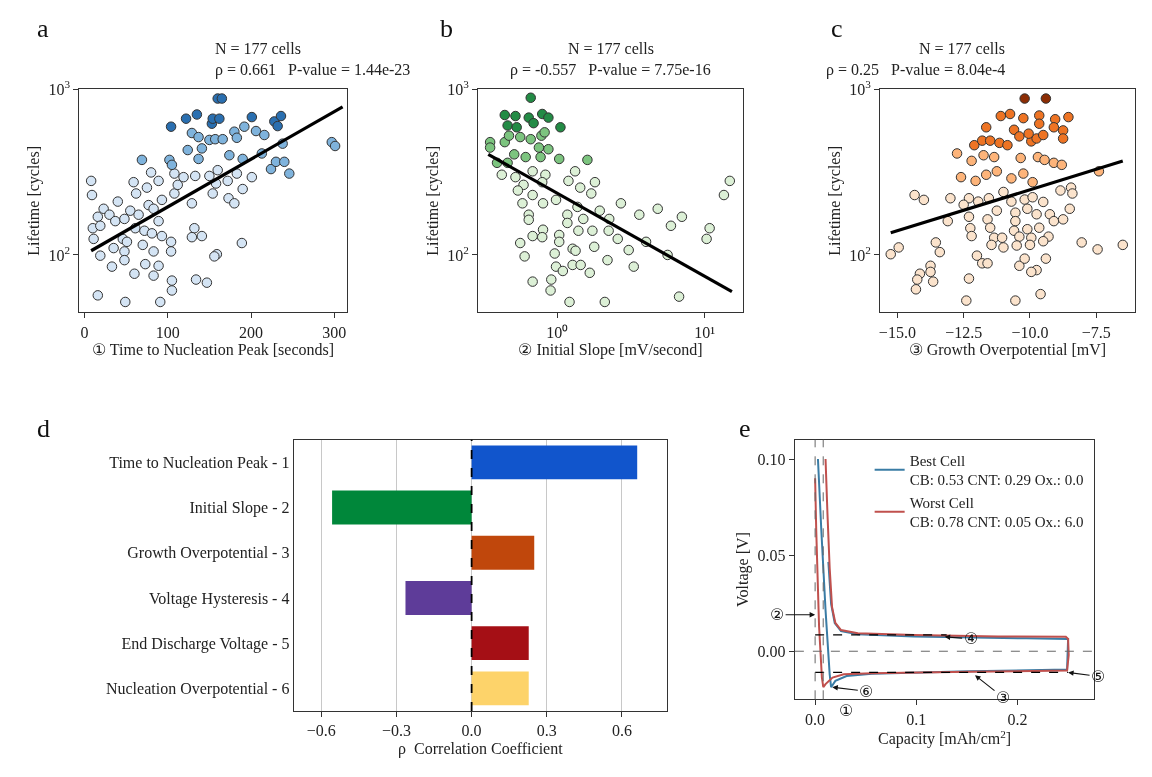 This screenshot has height=777, width=1152. What do you see at coordinates (446, 28) in the screenshot?
I see `text: b` at bounding box center [446, 28].